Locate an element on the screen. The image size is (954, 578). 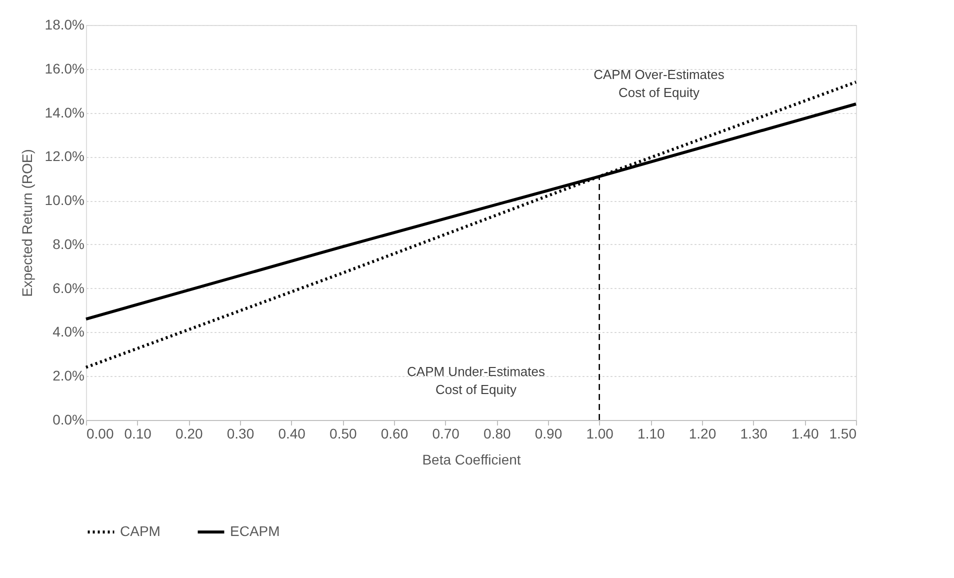
x-axis-title: Beta Coefficient is located at coordinates (471, 460).